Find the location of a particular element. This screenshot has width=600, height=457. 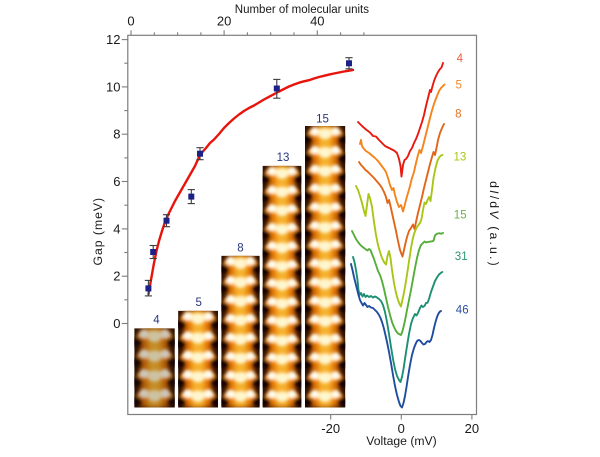

svg-text: Gap (meV) is located at coordinates (98, 231).